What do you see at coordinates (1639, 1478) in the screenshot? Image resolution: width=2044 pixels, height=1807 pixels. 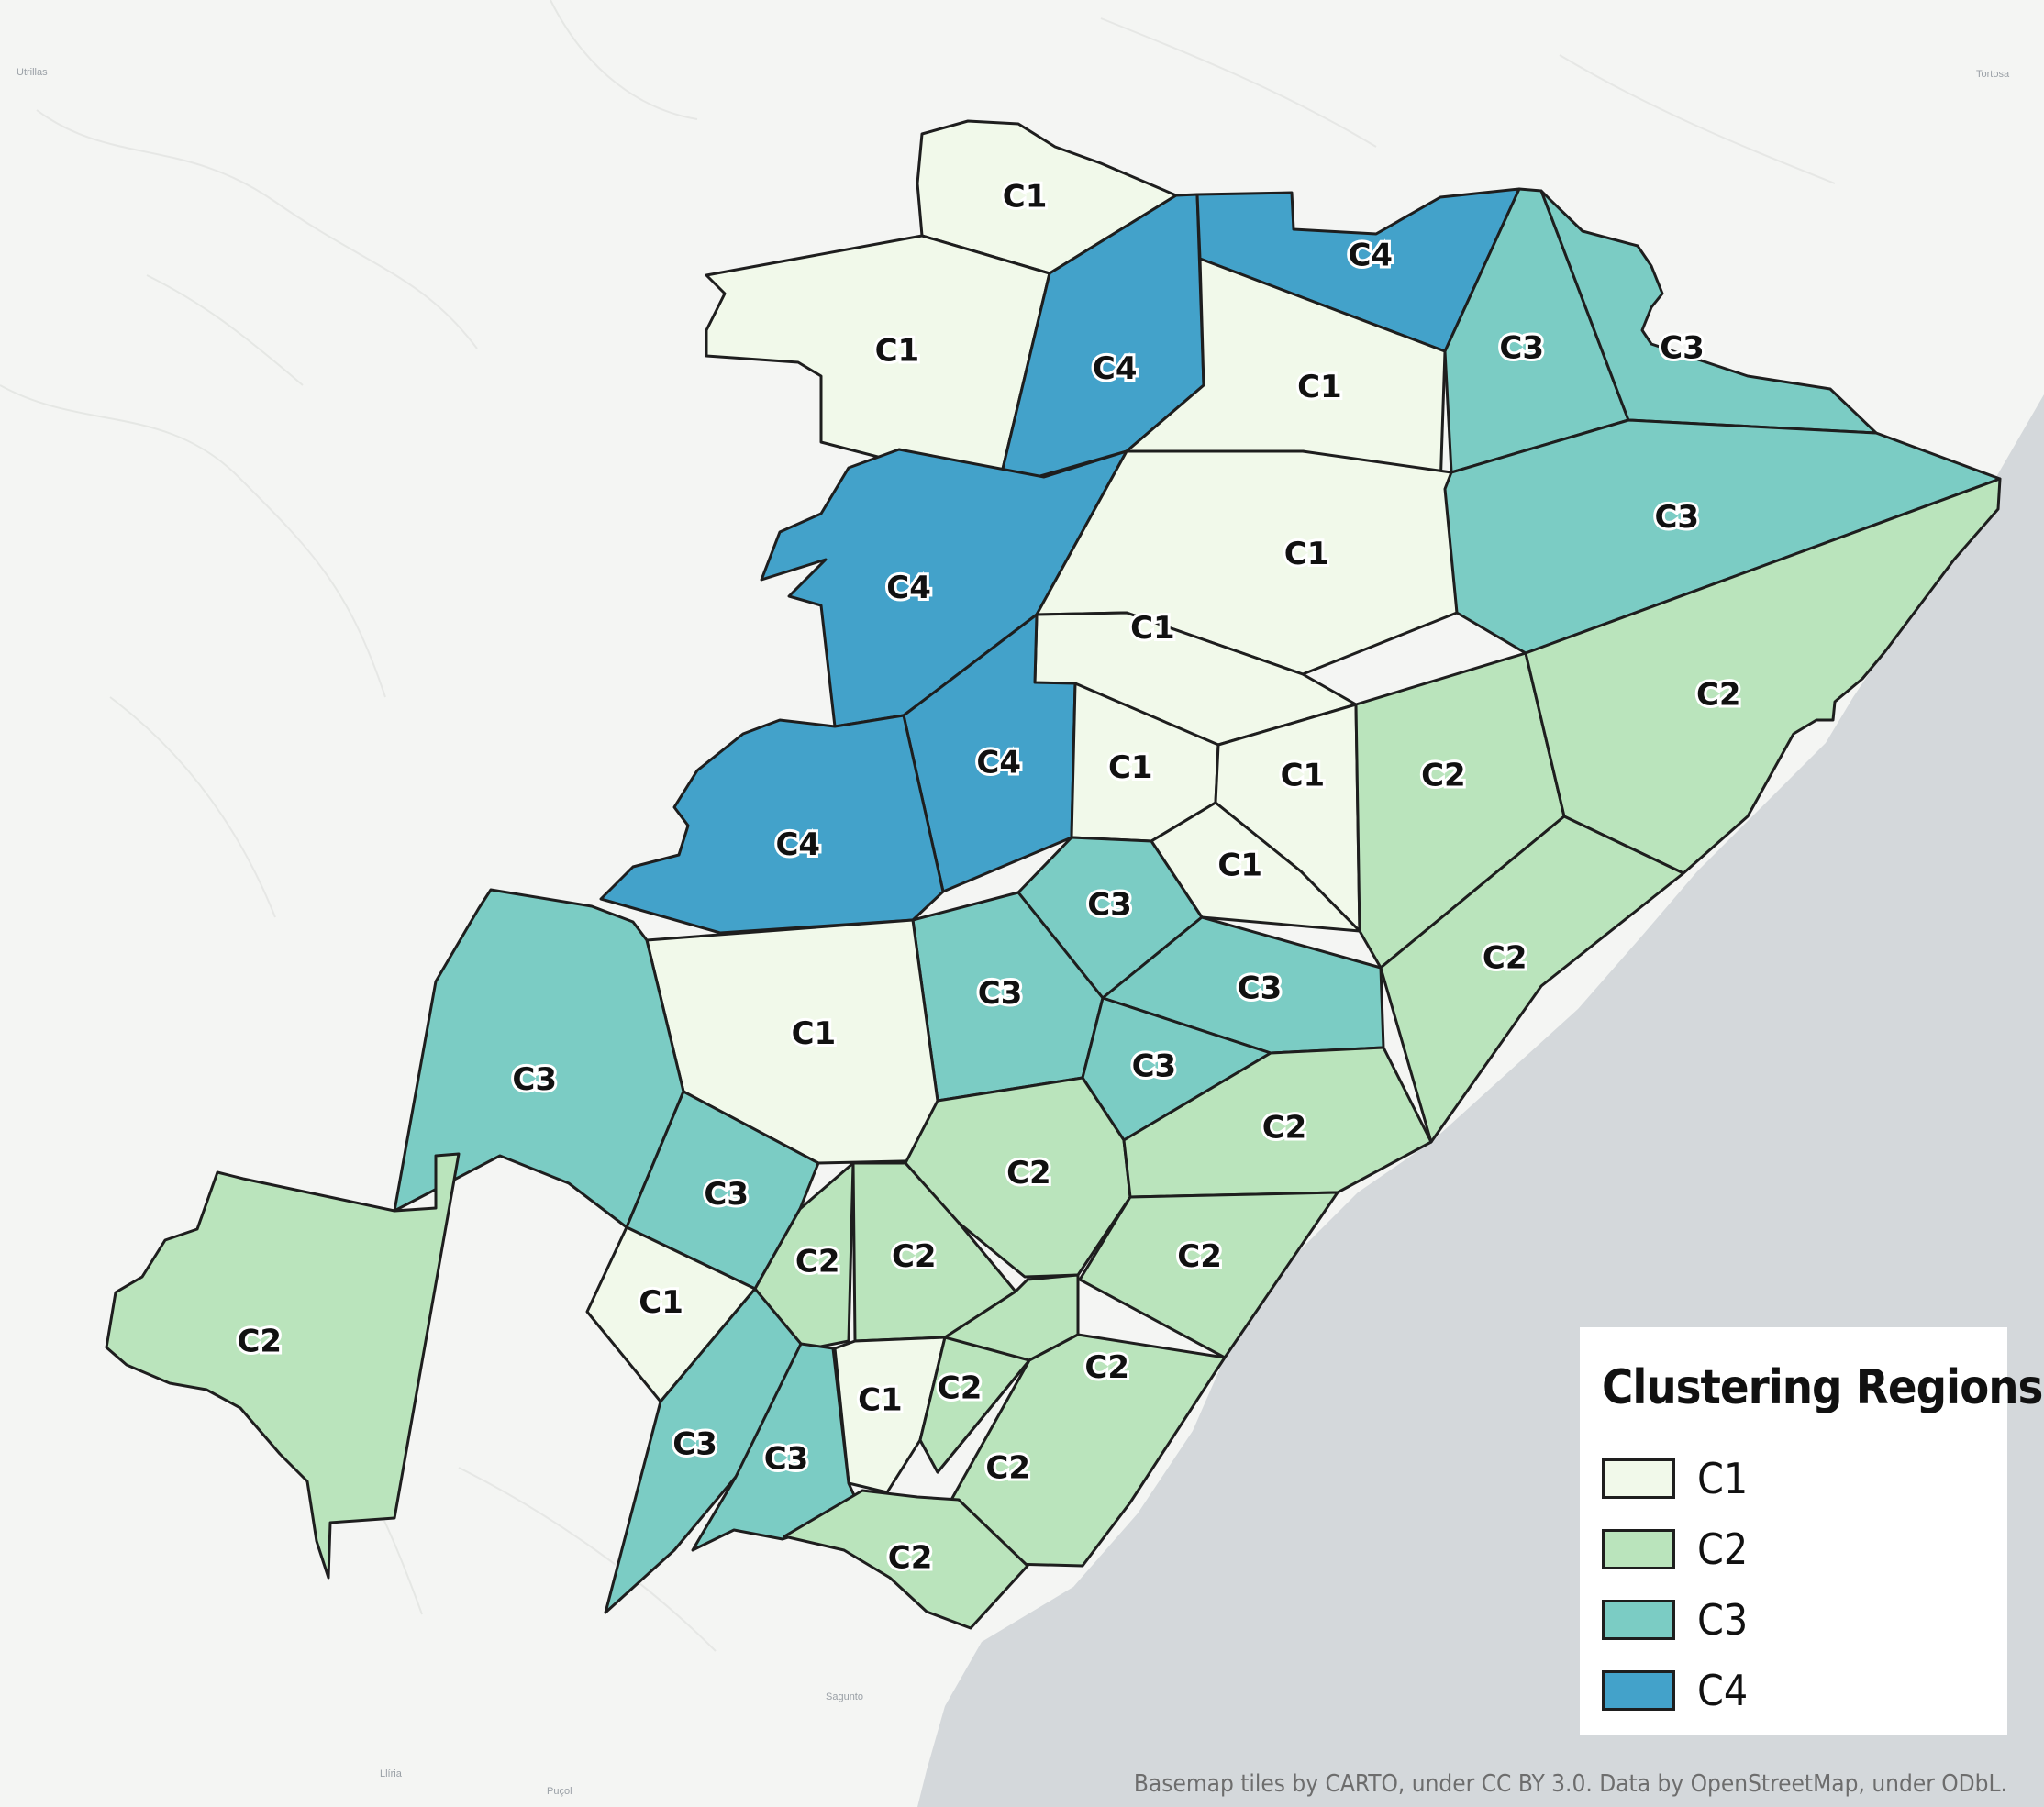 I see `legend-swatch-c1` at bounding box center [1639, 1478].